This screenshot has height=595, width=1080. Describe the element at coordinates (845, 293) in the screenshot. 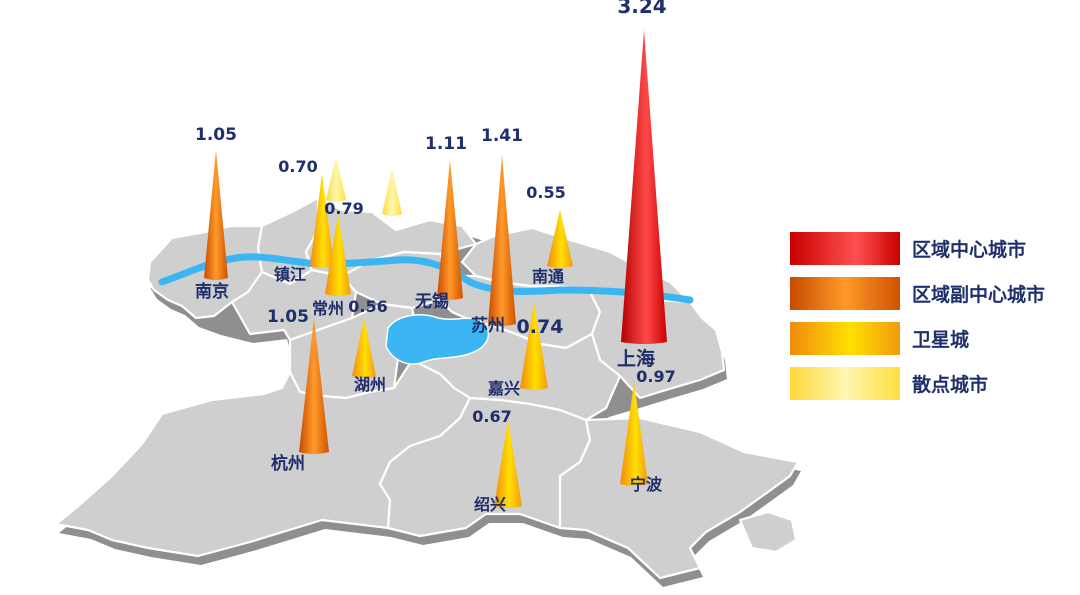

I see `legend-swatch-sub-center` at that location.